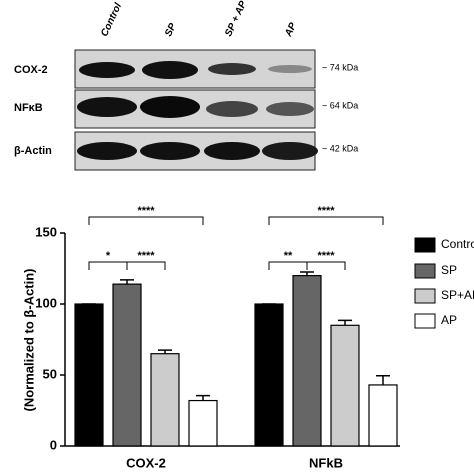  Describe the element at coordinates (46, 231) in the screenshot. I see `y-tick-label: 150` at that location.